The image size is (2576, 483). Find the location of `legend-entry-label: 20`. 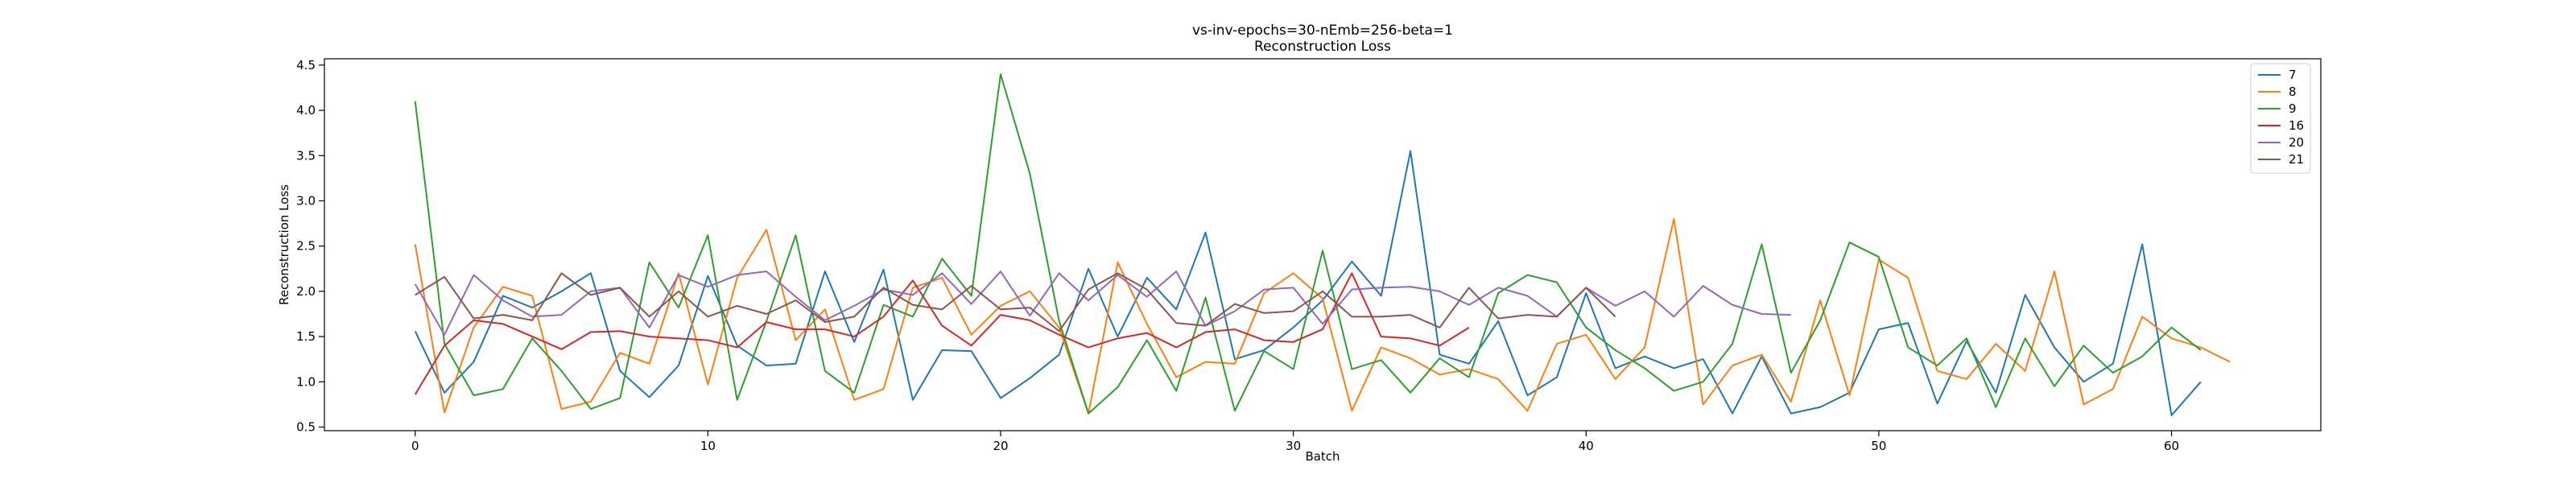

legend-entry-label: 20 is located at coordinates (2296, 142).